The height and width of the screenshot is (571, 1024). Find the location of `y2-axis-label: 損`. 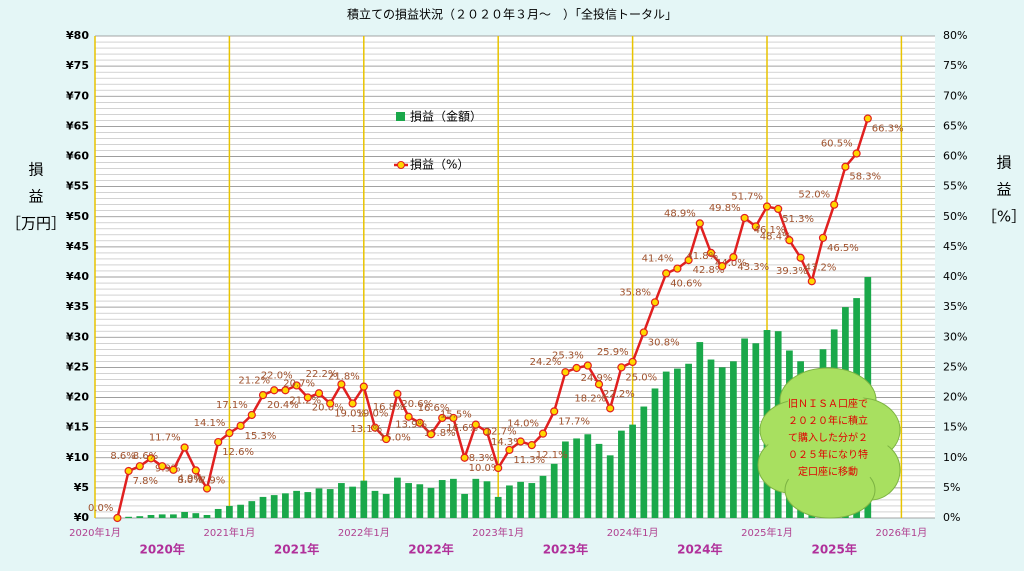

y2-axis-label: 損 is located at coordinates (1003, 163).